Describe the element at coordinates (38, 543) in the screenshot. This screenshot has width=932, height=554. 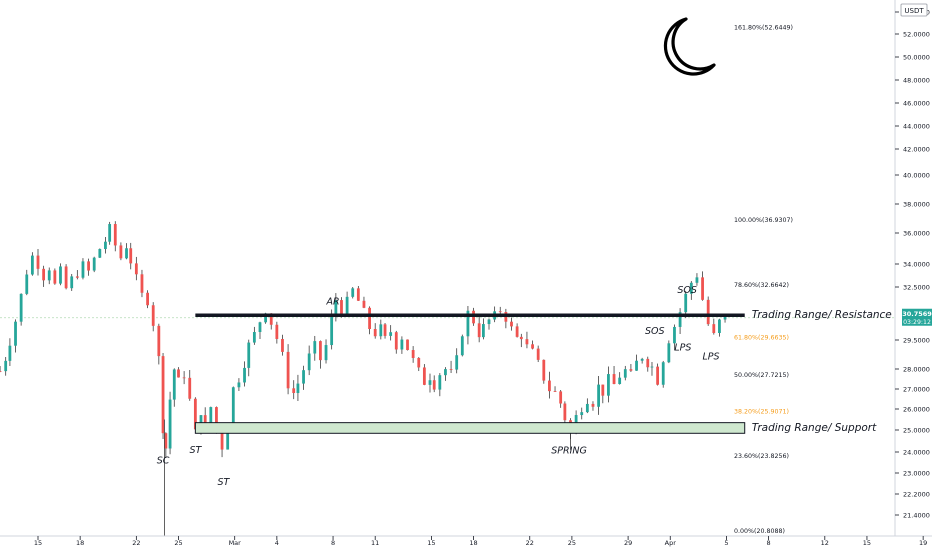
I see `time-tick-label: 15` at that location.